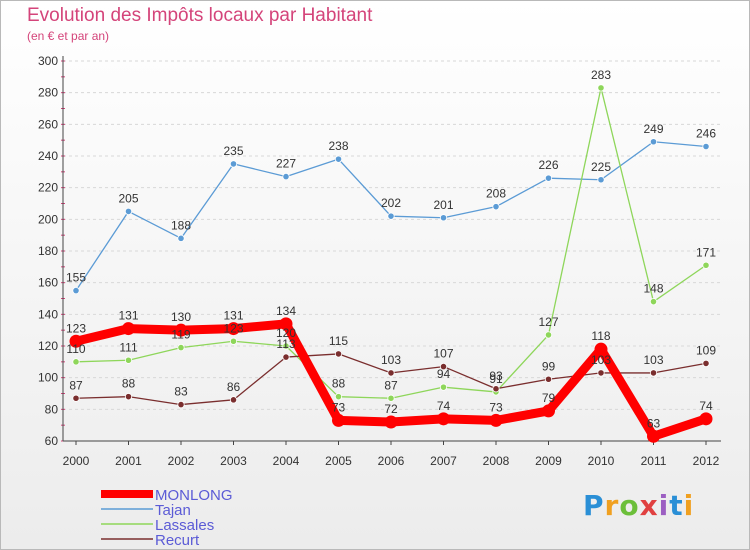 The width and height of the screenshot is (750, 550). Describe the element at coordinates (654, 461) in the screenshot. I see `x-tick-label: 2011` at that location.